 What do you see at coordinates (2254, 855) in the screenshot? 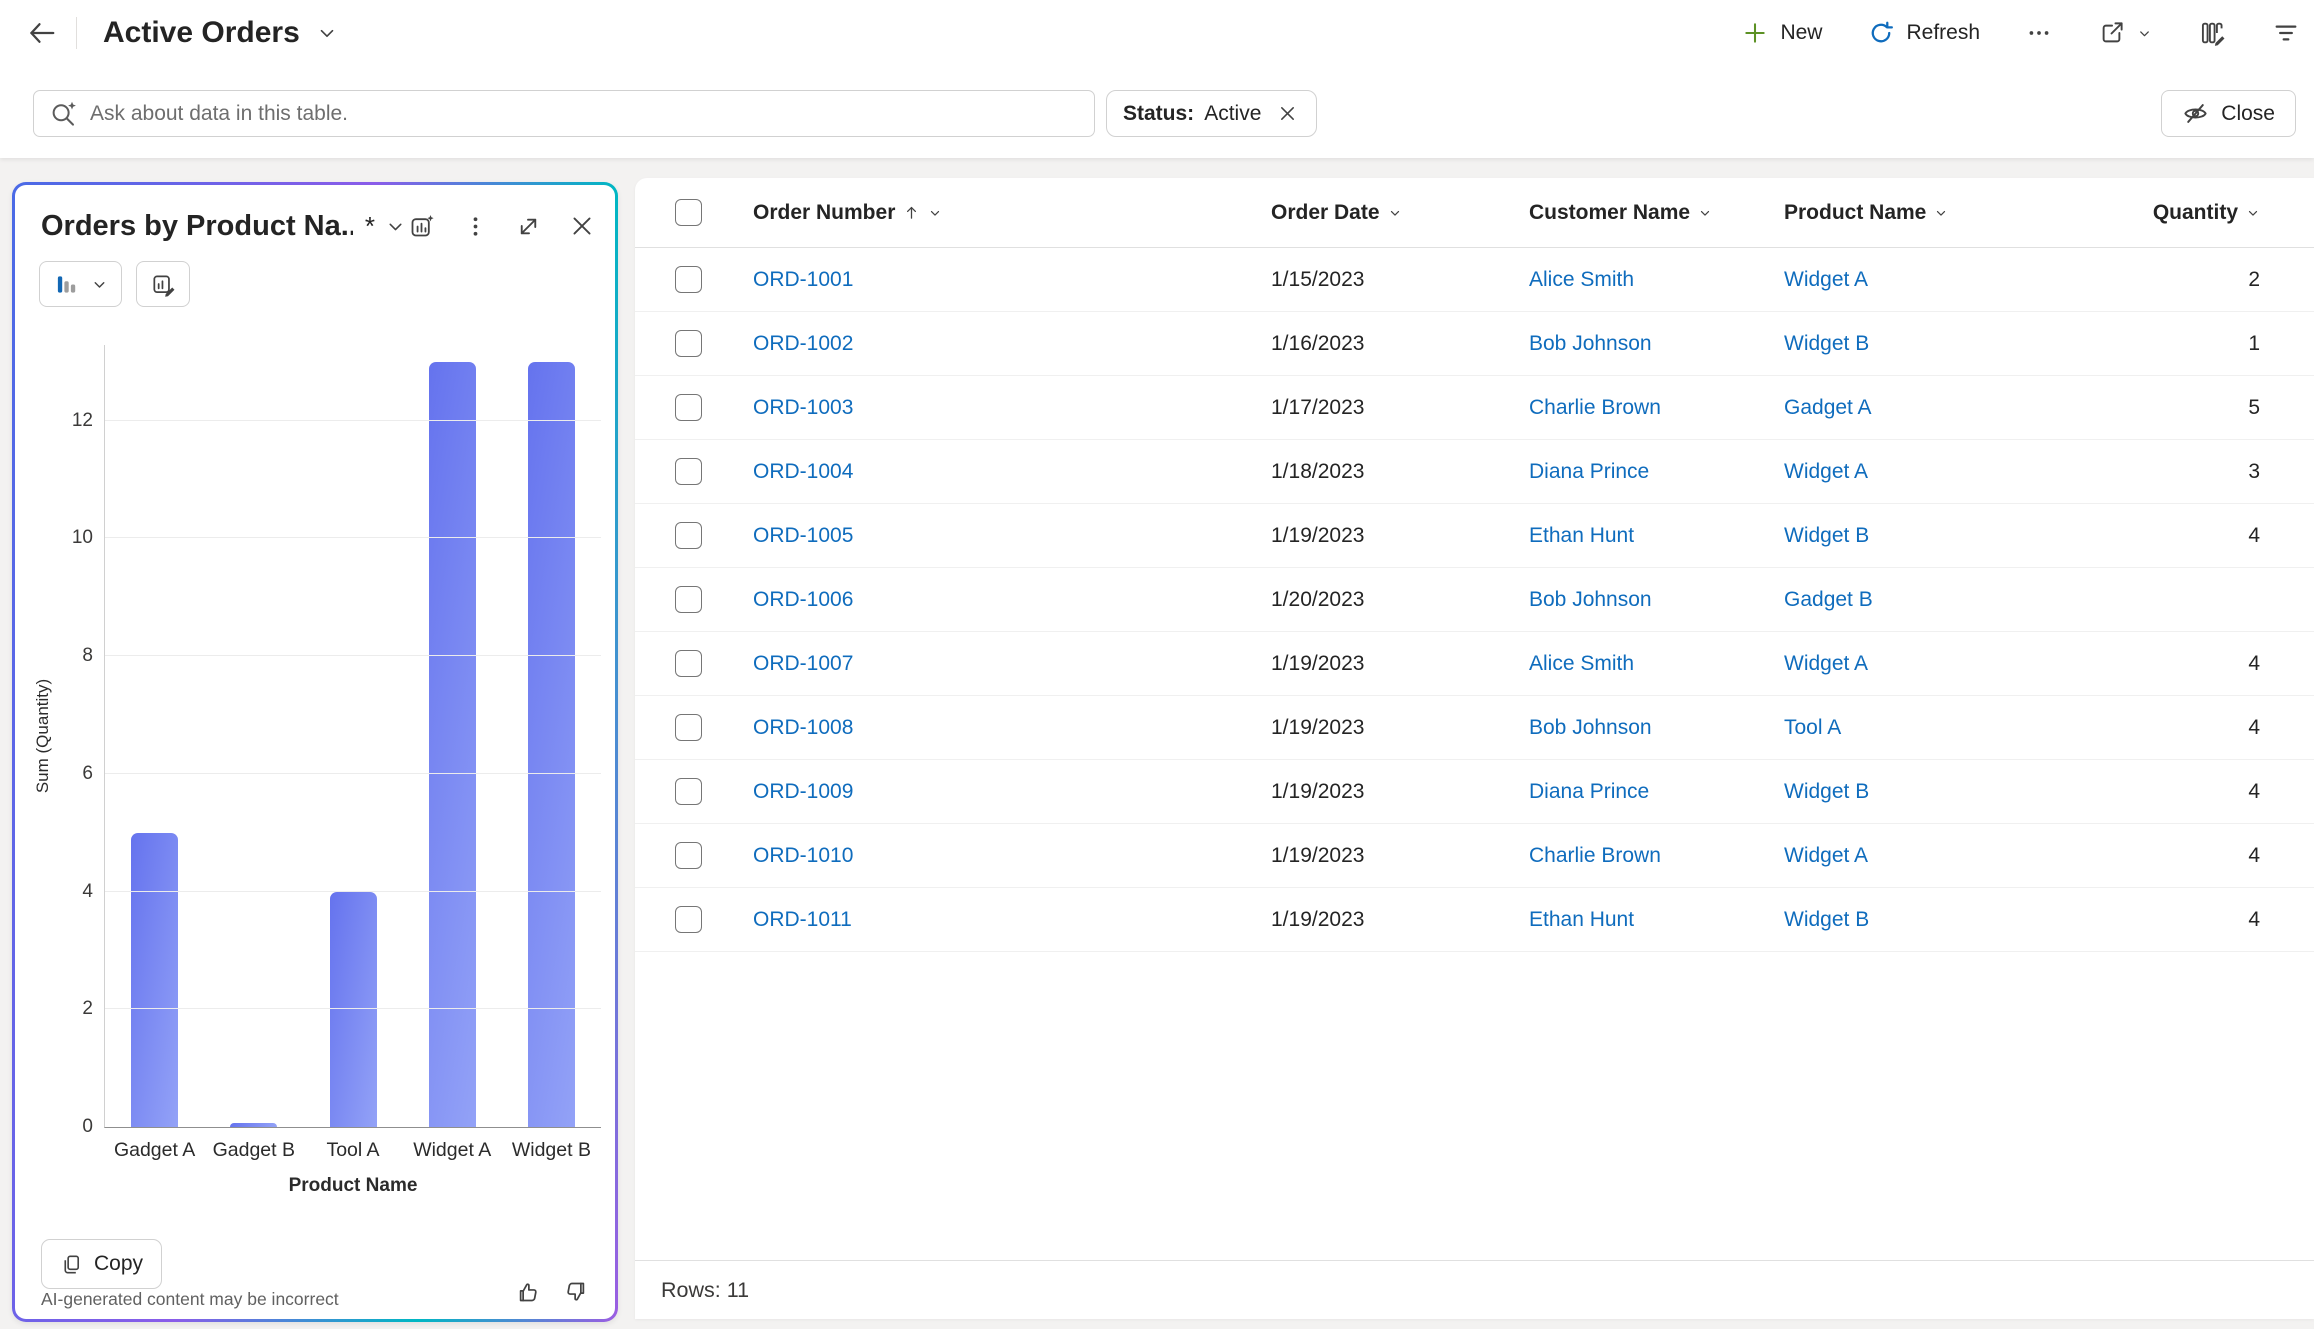
I see `quantity-cell: 4` at bounding box center [2254, 855].